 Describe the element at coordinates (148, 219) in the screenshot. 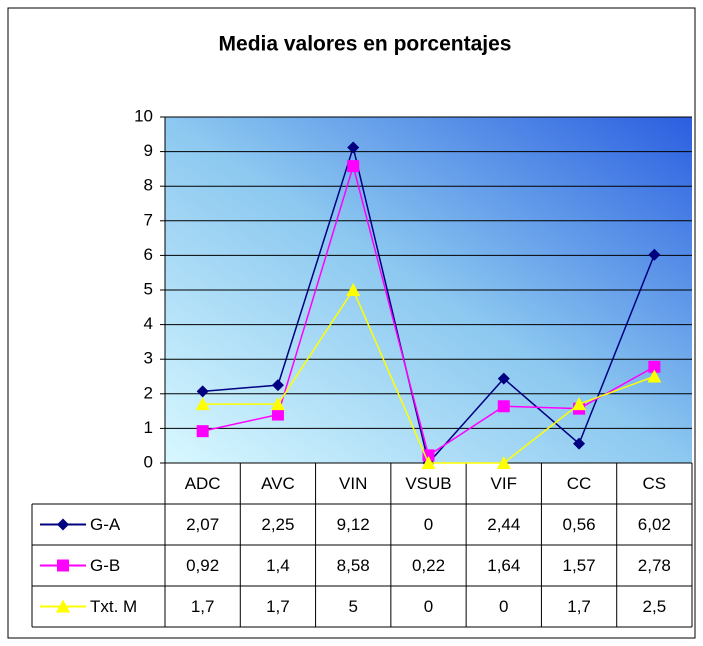

I see `y-tick-label: 7` at that location.